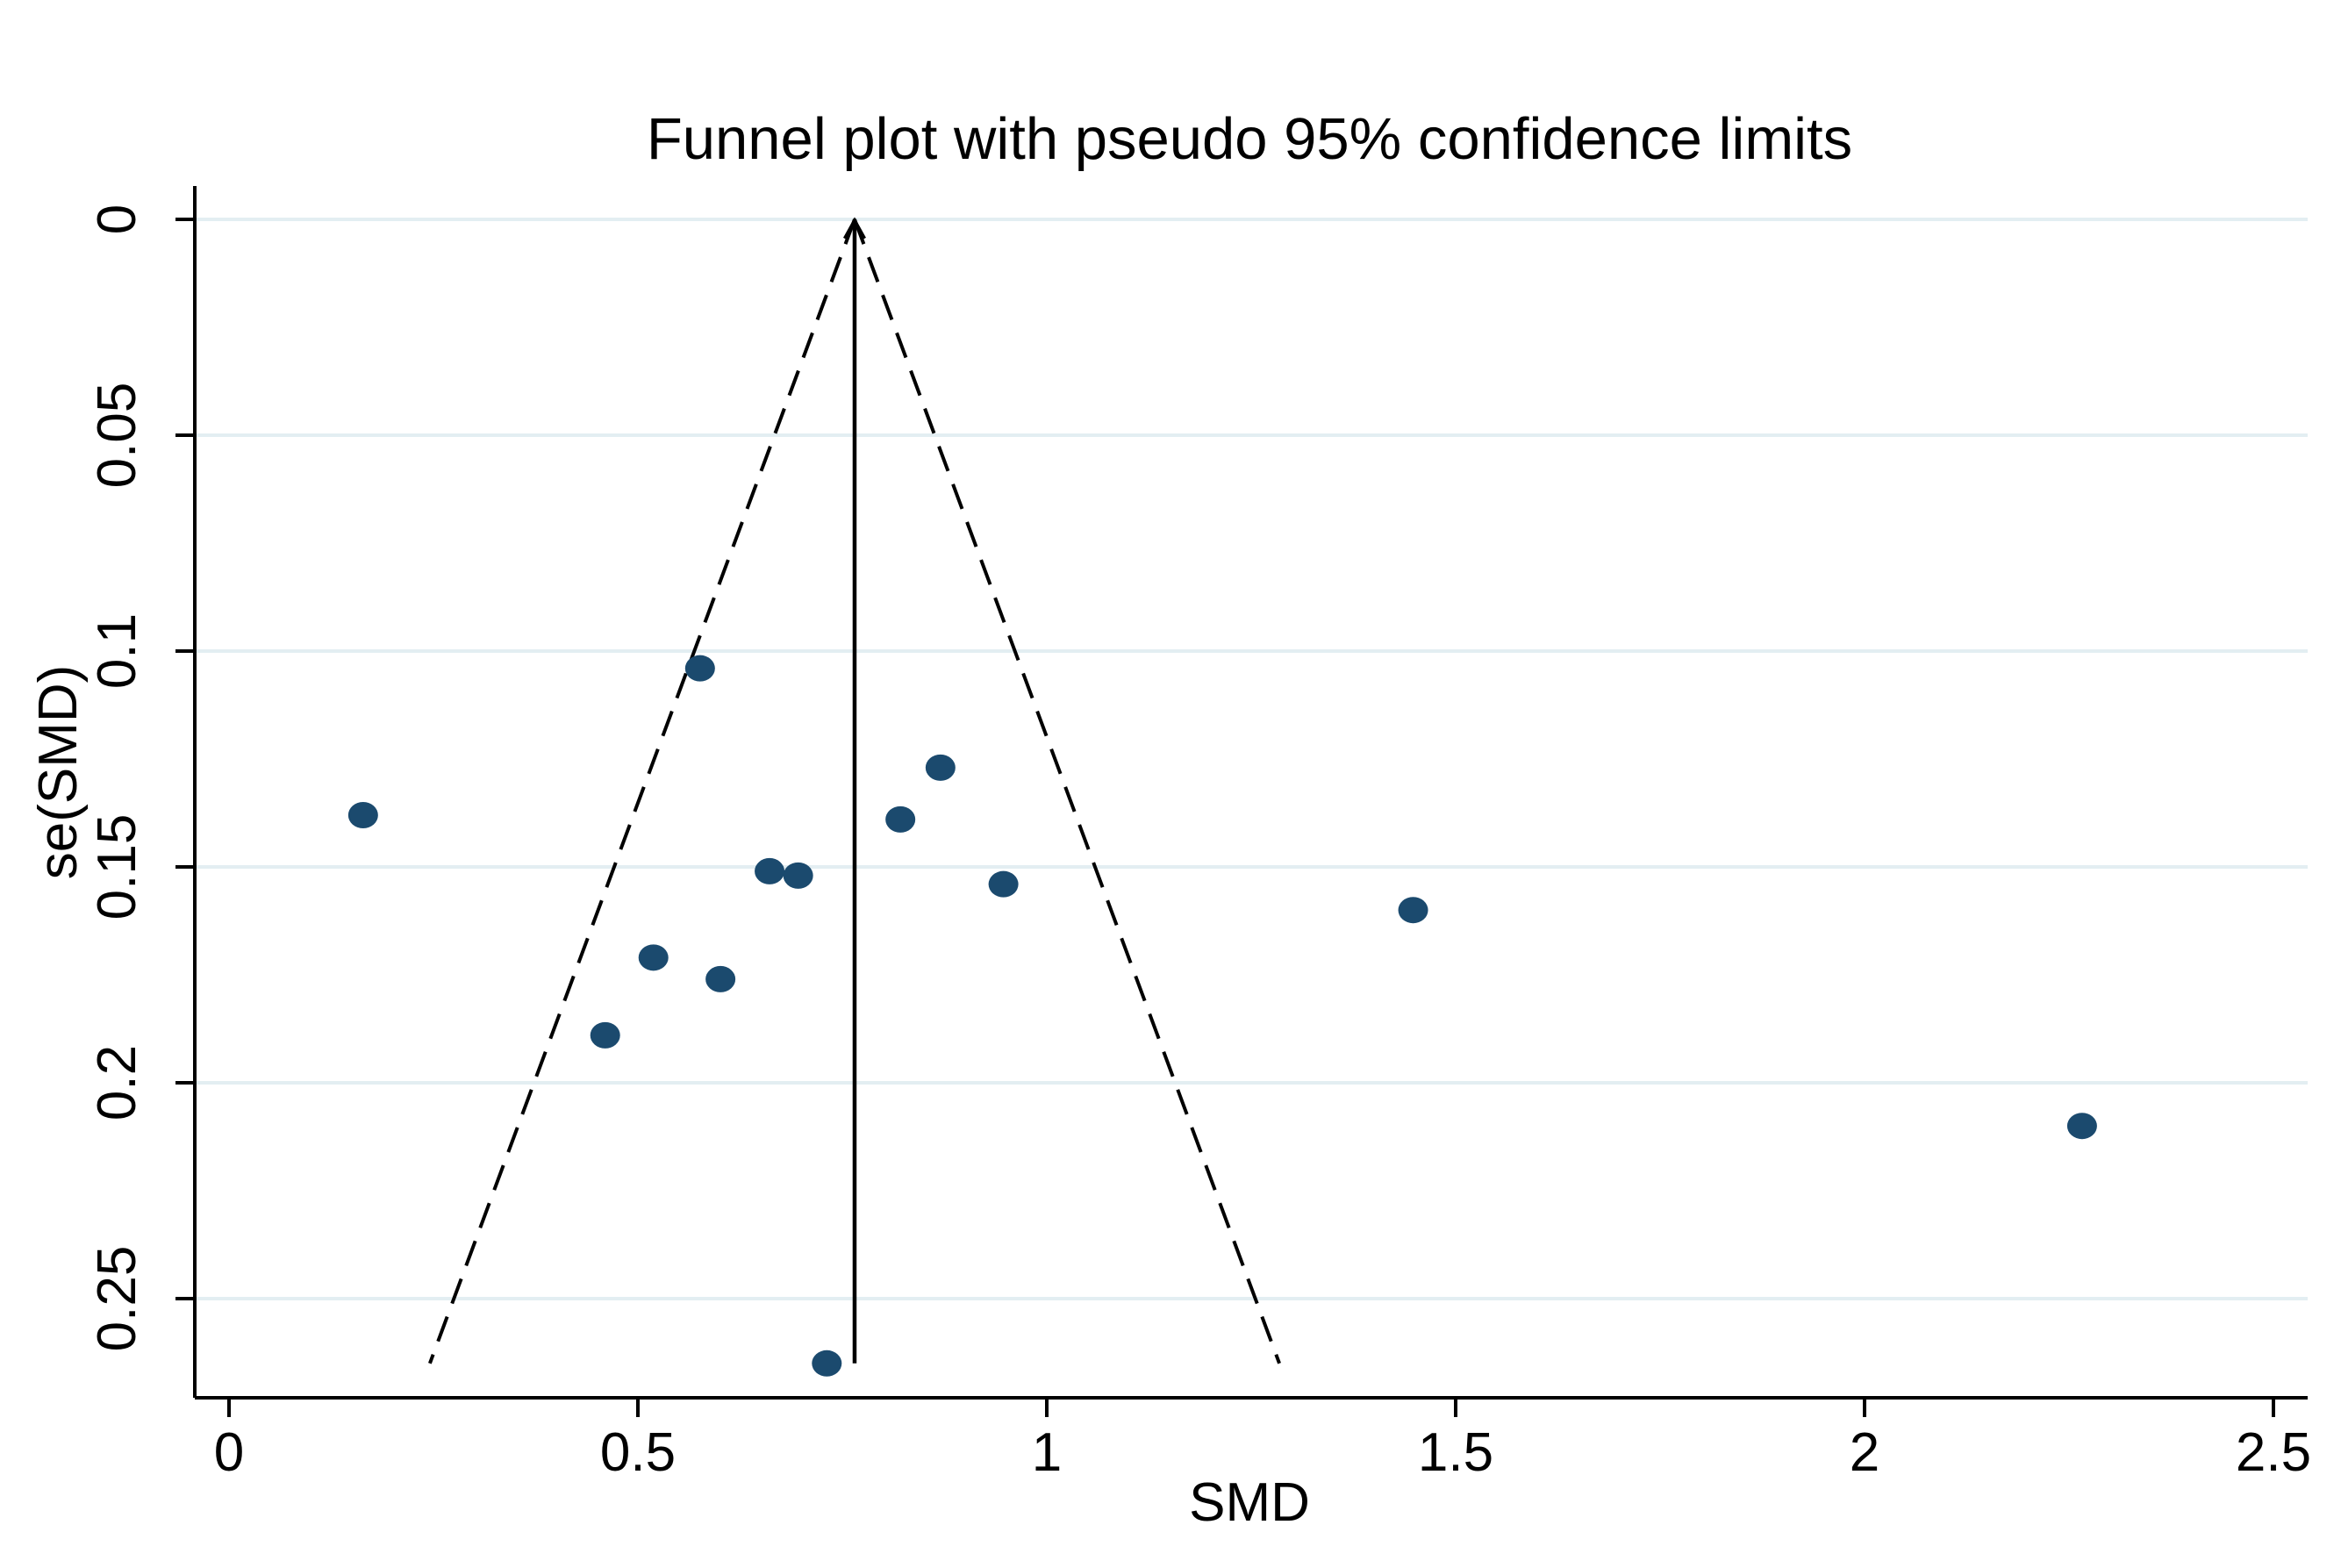 The image size is (2341, 1568). Describe the element at coordinates (1249, 1502) in the screenshot. I see `x-axis-label: SMD` at that location.